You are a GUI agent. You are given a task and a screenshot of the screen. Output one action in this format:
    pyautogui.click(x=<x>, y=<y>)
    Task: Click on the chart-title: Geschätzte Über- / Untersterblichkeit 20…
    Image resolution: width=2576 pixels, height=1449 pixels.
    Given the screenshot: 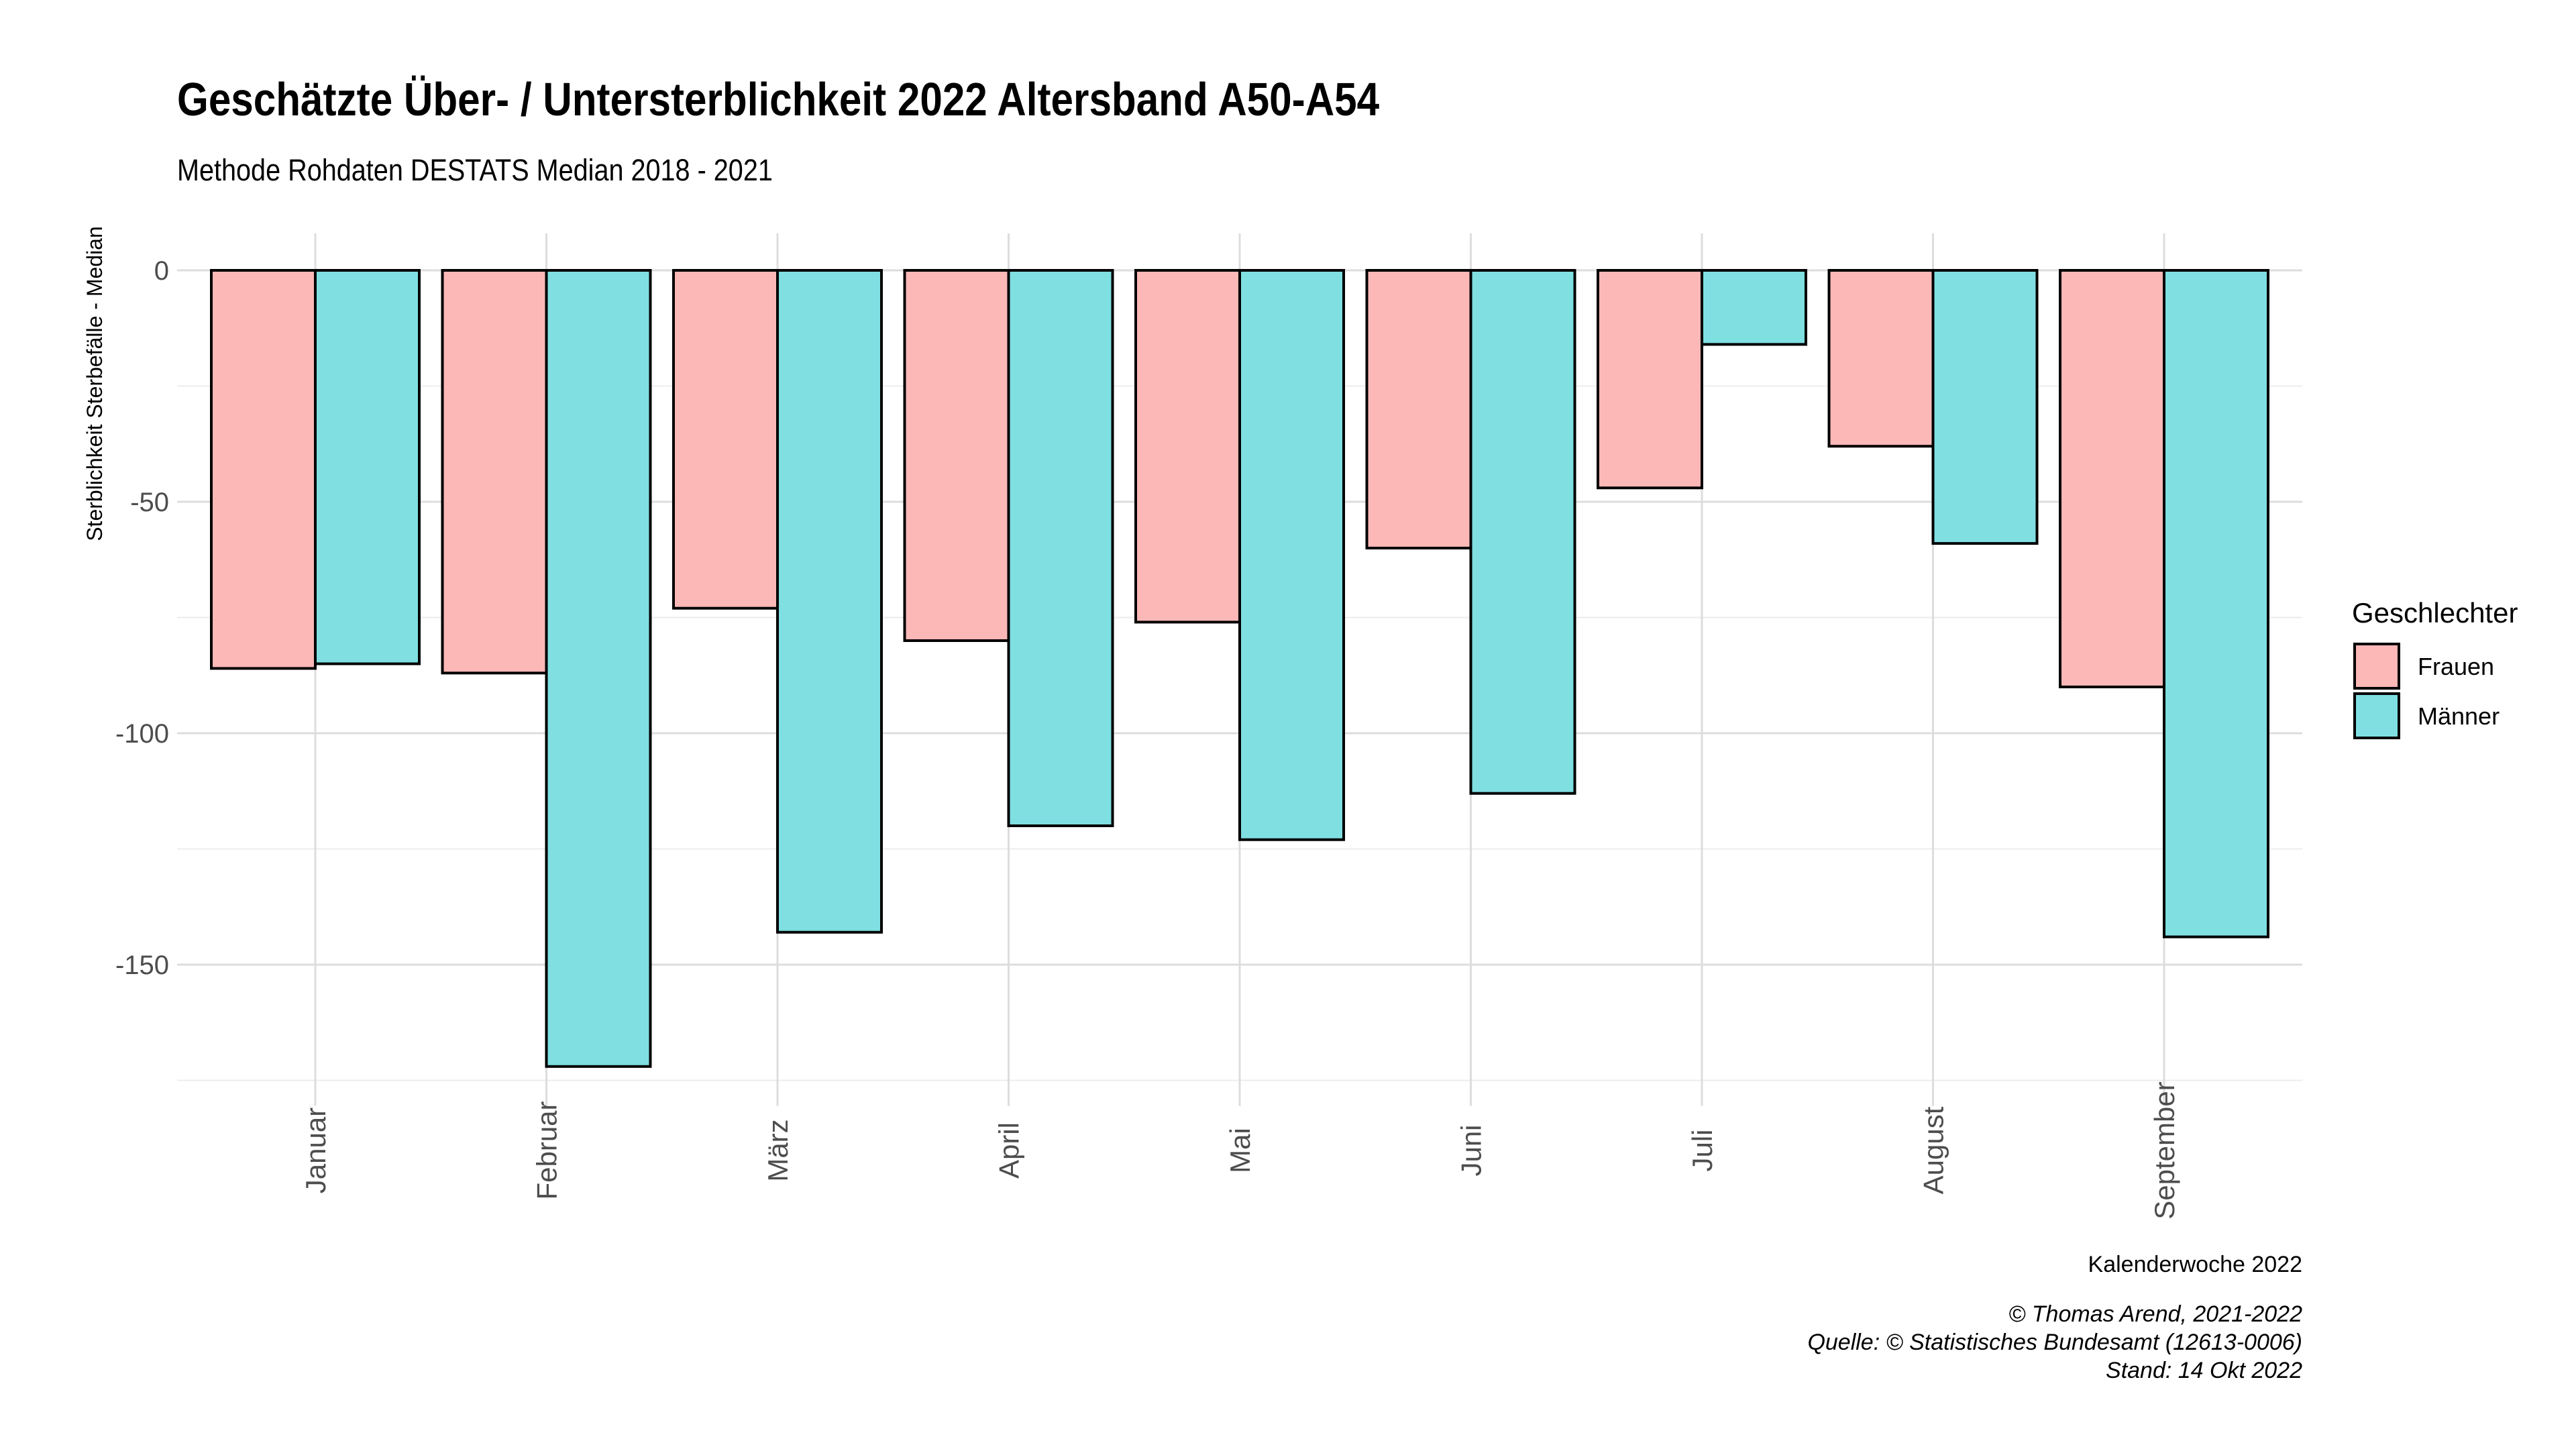 What is the action you would take?
    pyautogui.click(x=778, y=99)
    